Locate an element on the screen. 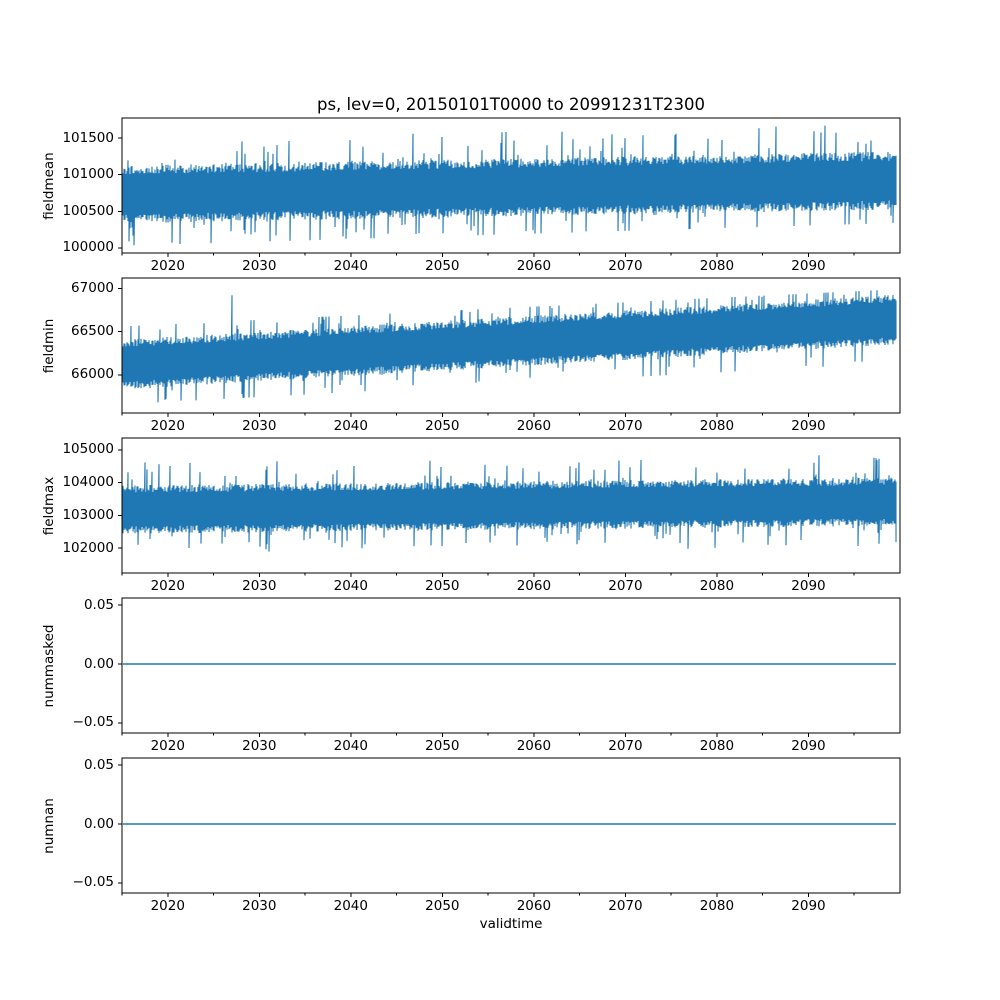 This screenshot has width=1000, height=1000. y-tick-label: 104000 is located at coordinates (88, 482).